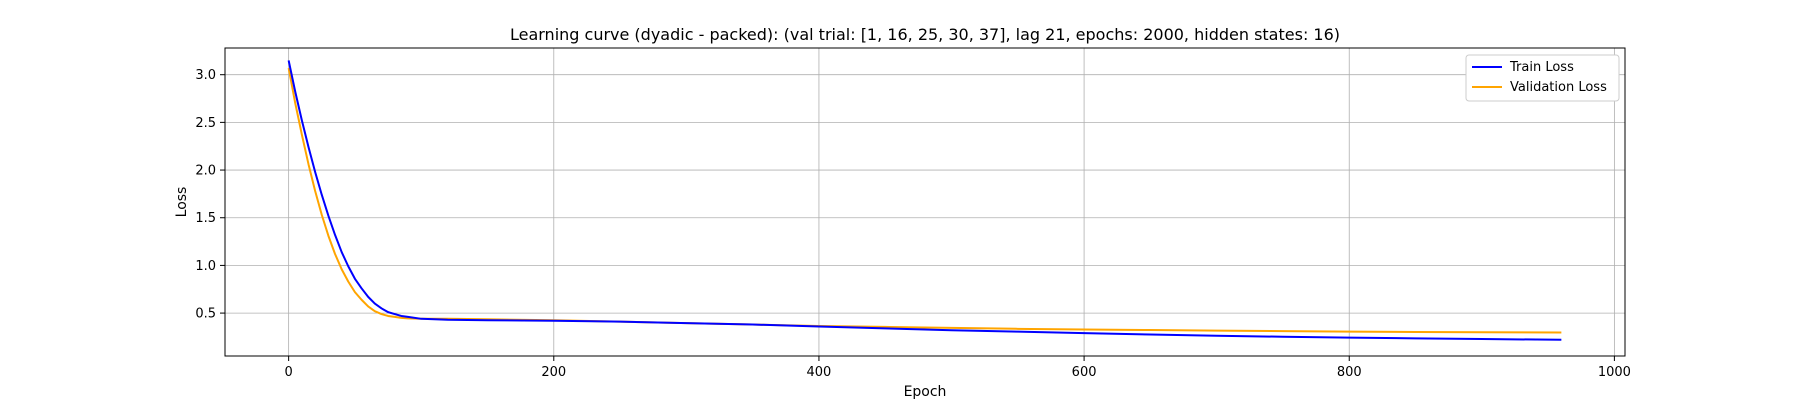 The height and width of the screenshot is (404, 1800). I want to click on y-tick-label: 1.0, so click(205, 266).